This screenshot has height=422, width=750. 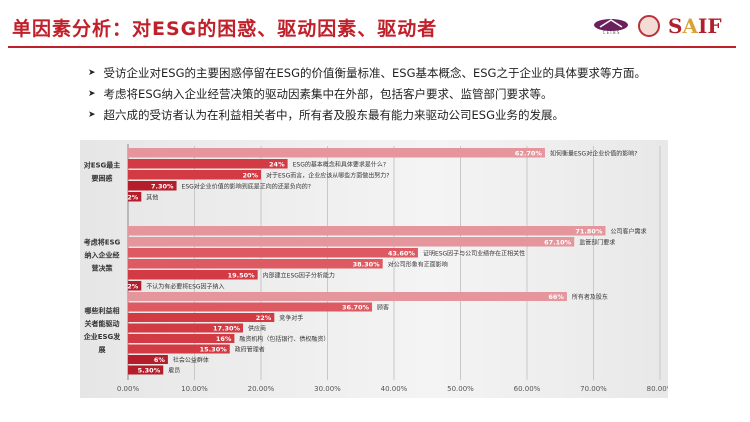 What do you see at coordinates (527, 389) in the screenshot?
I see `x-tick-label: 60.00%` at bounding box center [527, 389].